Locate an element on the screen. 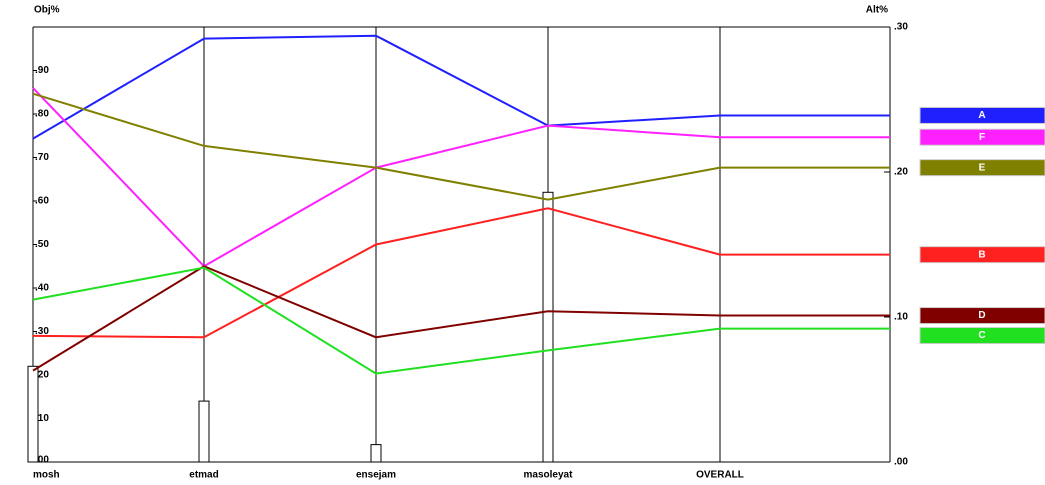  x-tick-label: OVERALL is located at coordinates (720, 475).